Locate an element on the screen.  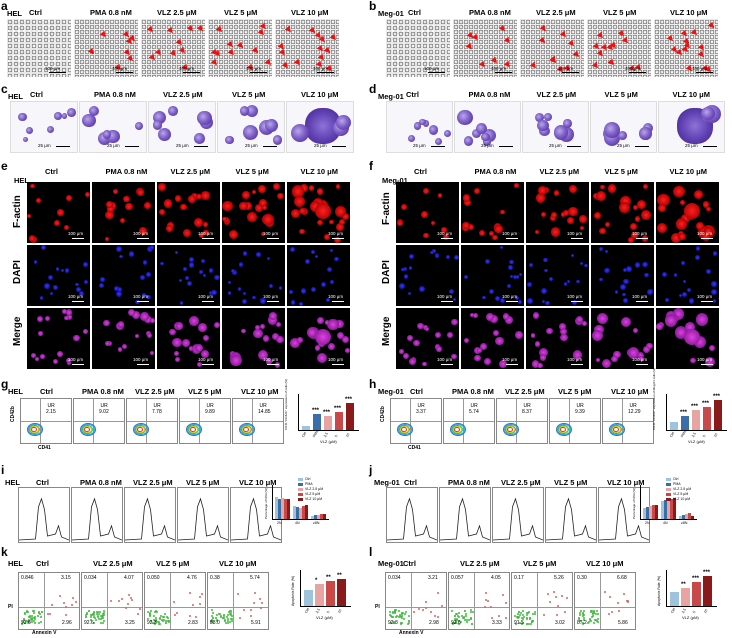
histogram-path is located at coordinates (465, 519).